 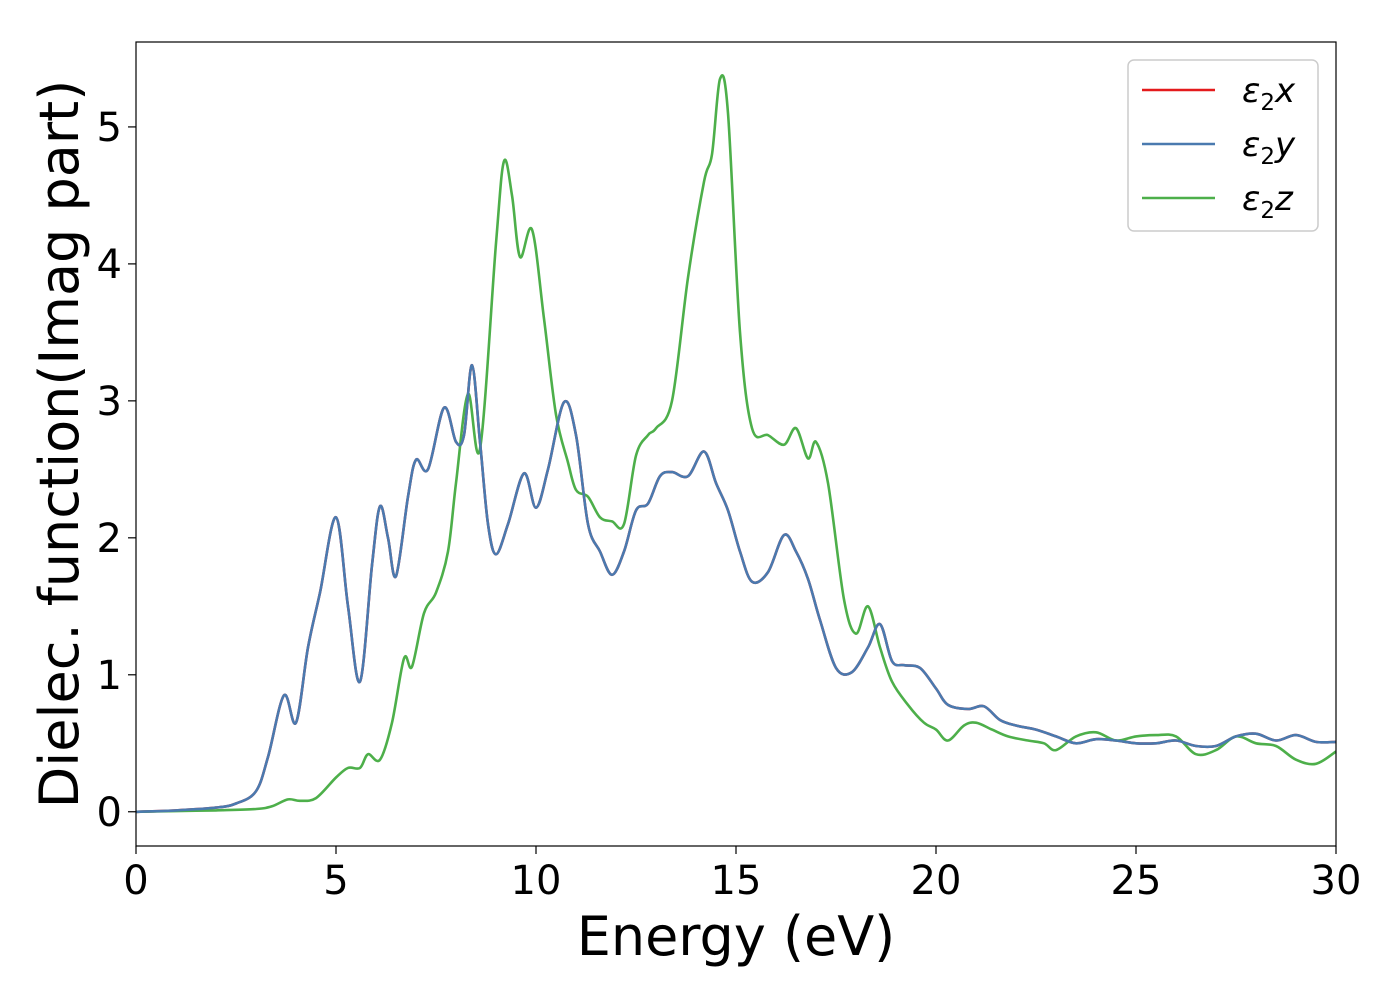 What do you see at coordinates (1269, 93) in the screenshot?
I see `legend-label-x: ε2x` at bounding box center [1269, 93].